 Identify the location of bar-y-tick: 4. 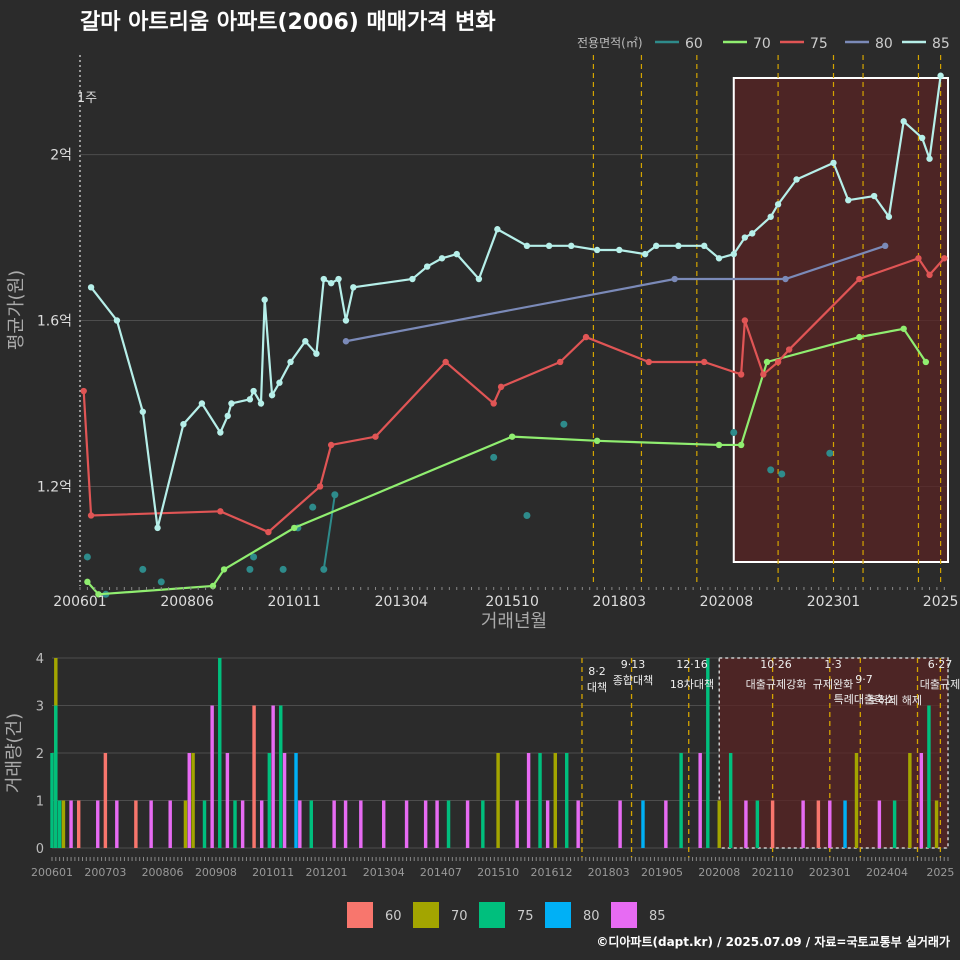
(40, 659).